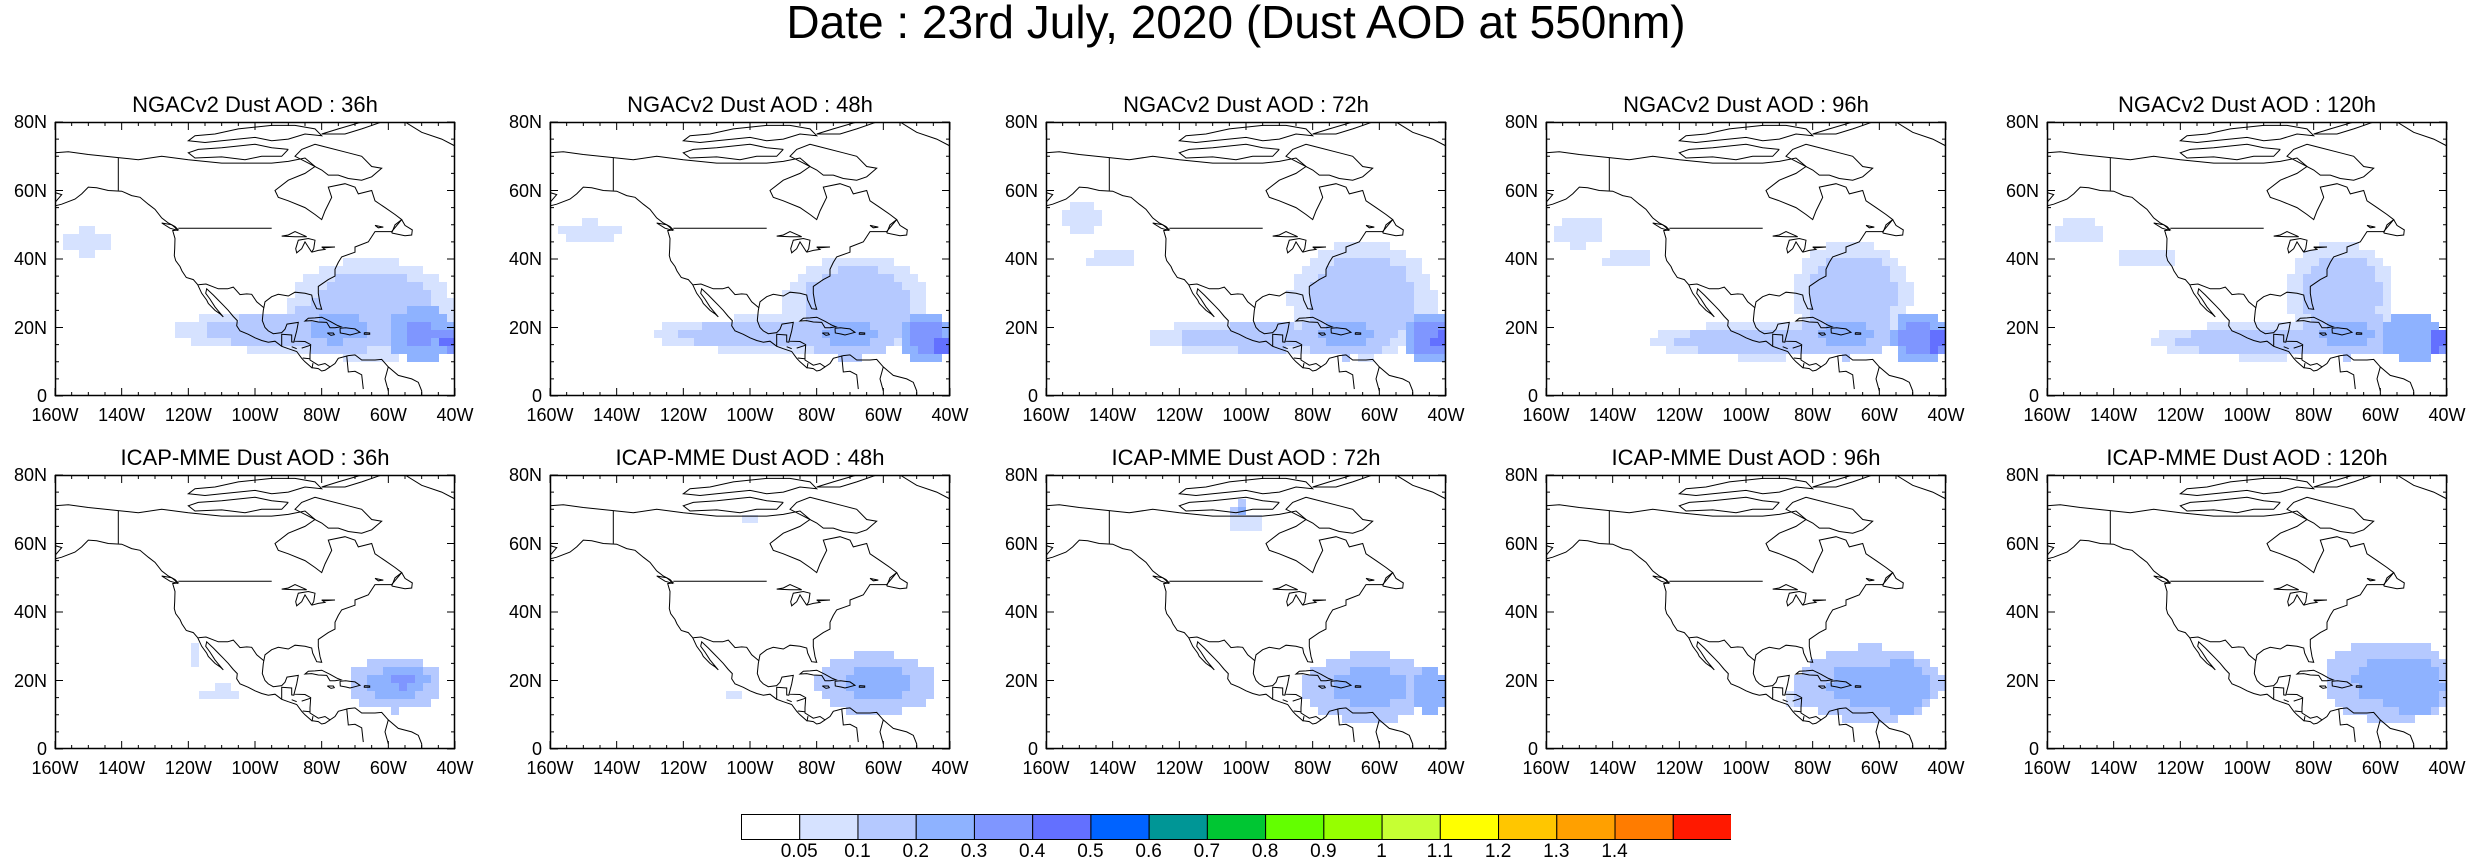 Image resolution: width=2472 pixels, height=862 pixels. I want to click on tick-label: 100W, so click(1746, 415).